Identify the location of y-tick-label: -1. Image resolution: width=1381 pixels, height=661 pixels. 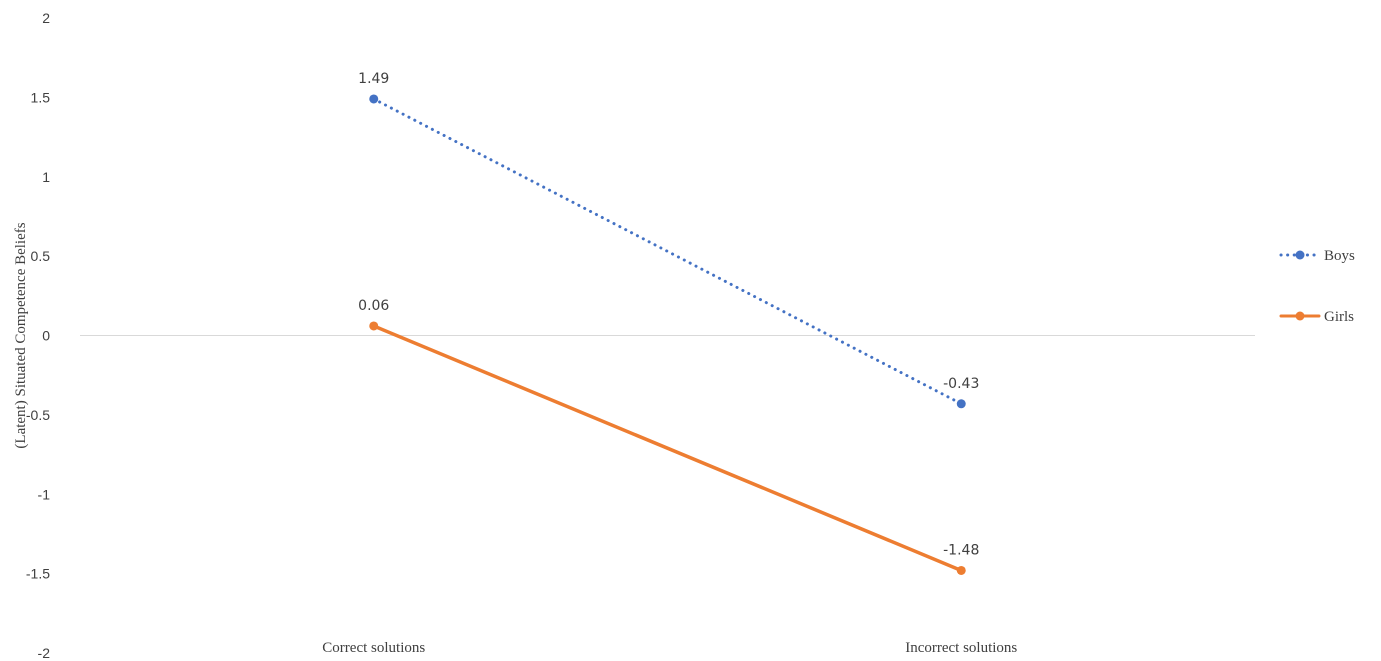
(44, 494).